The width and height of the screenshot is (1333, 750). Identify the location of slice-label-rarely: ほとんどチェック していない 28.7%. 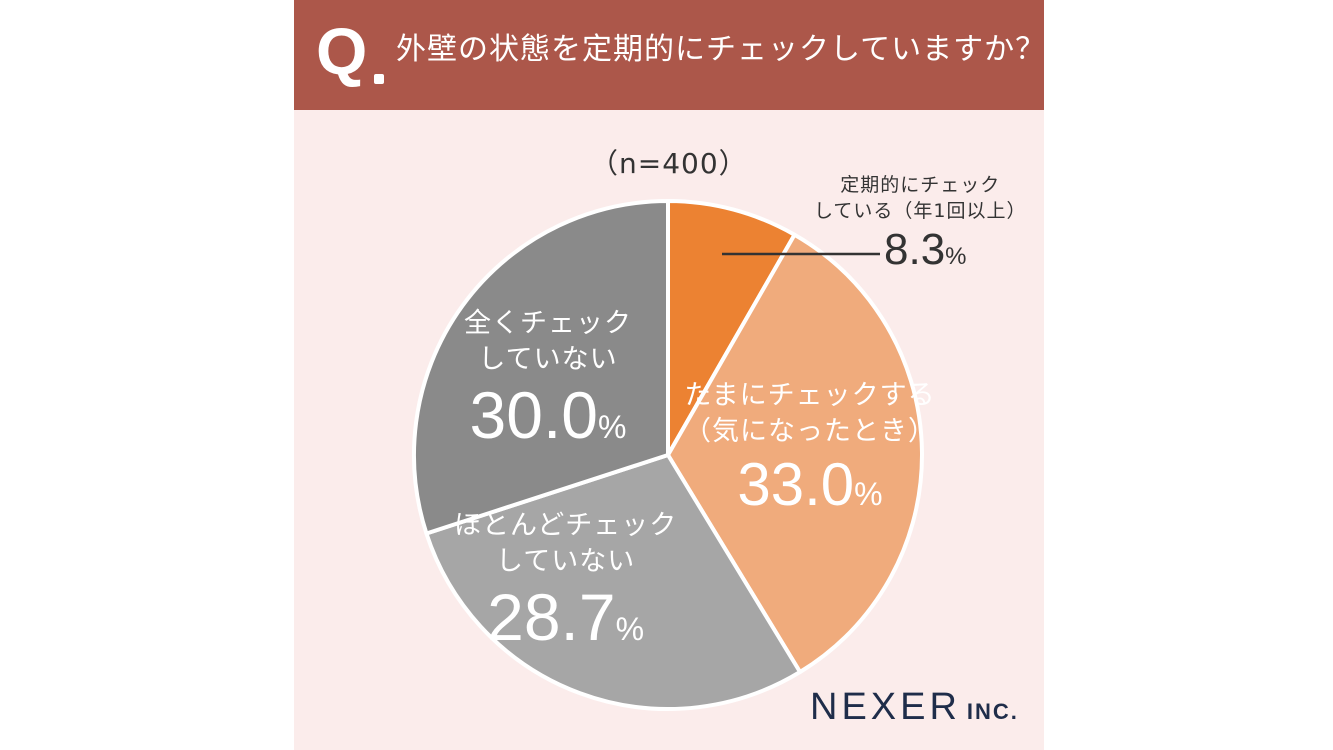
(565, 587).